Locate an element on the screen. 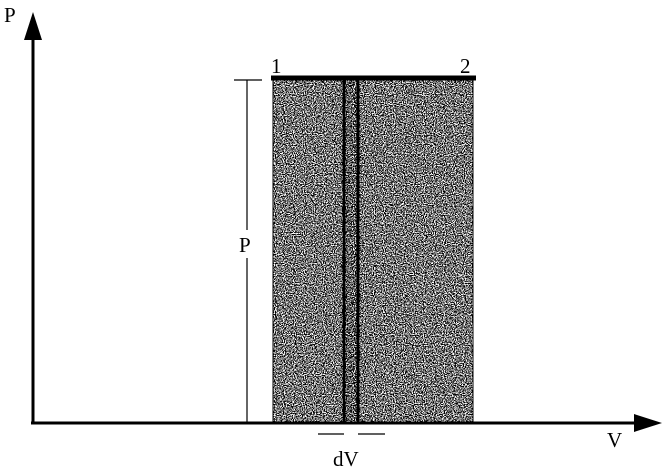 Image resolution: width=665 pixels, height=471 pixels. pressure-magnitude-label: P is located at coordinates (245, 245).